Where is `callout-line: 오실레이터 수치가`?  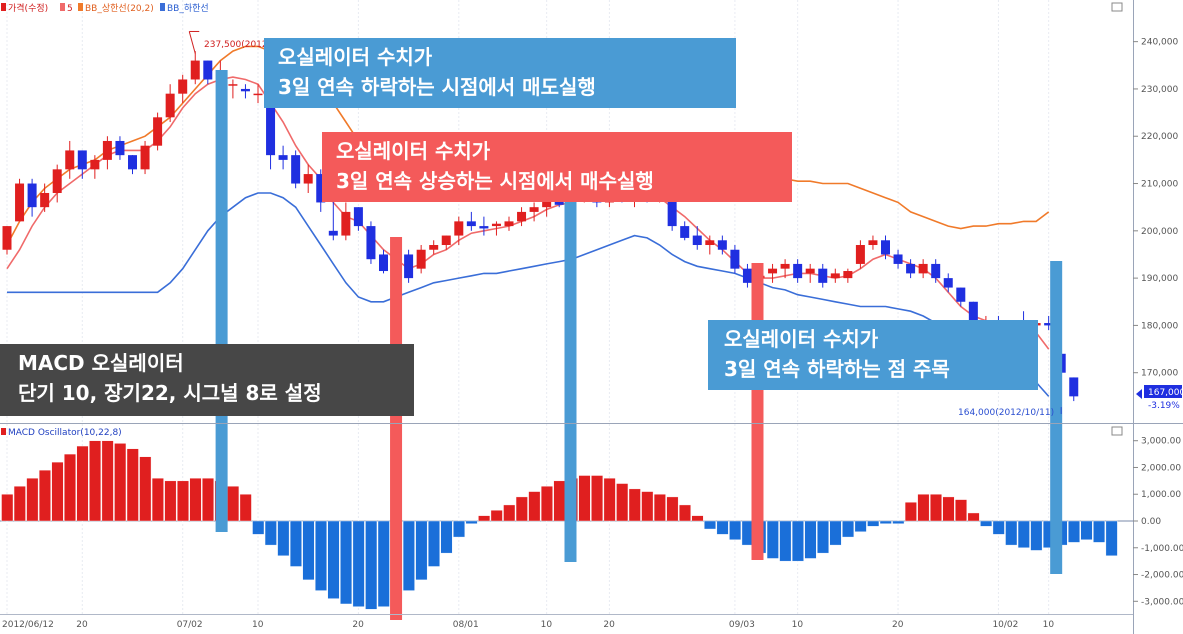 callout-line: 오실레이터 수치가 is located at coordinates (355, 57).